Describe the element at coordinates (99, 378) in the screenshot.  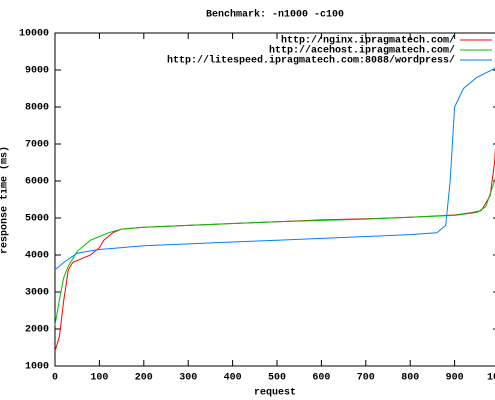
I see `x-tick-label: 100` at that location.